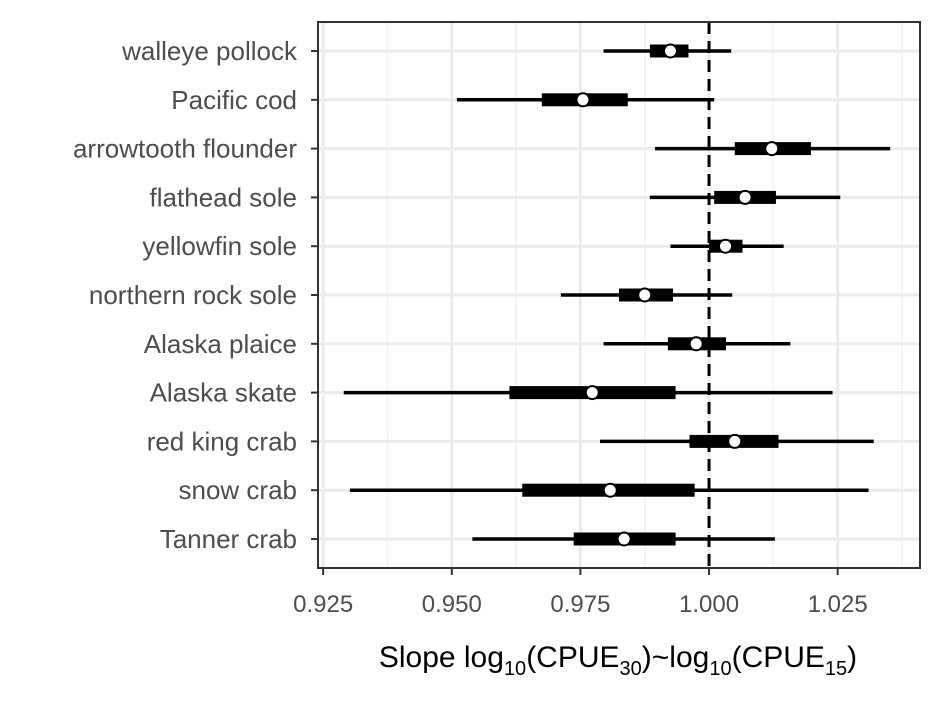  What do you see at coordinates (676, 657) in the screenshot?
I see `x-axis-title-mid: )~log` at bounding box center [676, 657].